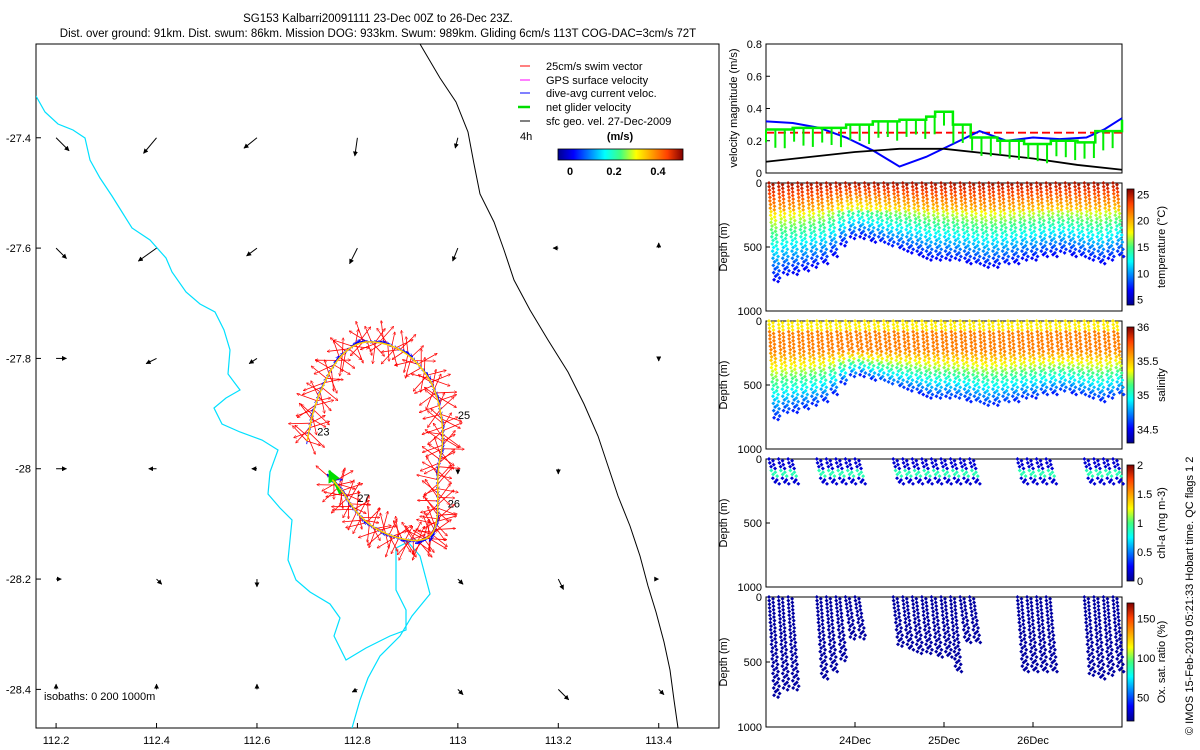  What do you see at coordinates (1140, 524) in the screenshot?
I see `colorbar-tick-label: 1` at bounding box center [1140, 524].